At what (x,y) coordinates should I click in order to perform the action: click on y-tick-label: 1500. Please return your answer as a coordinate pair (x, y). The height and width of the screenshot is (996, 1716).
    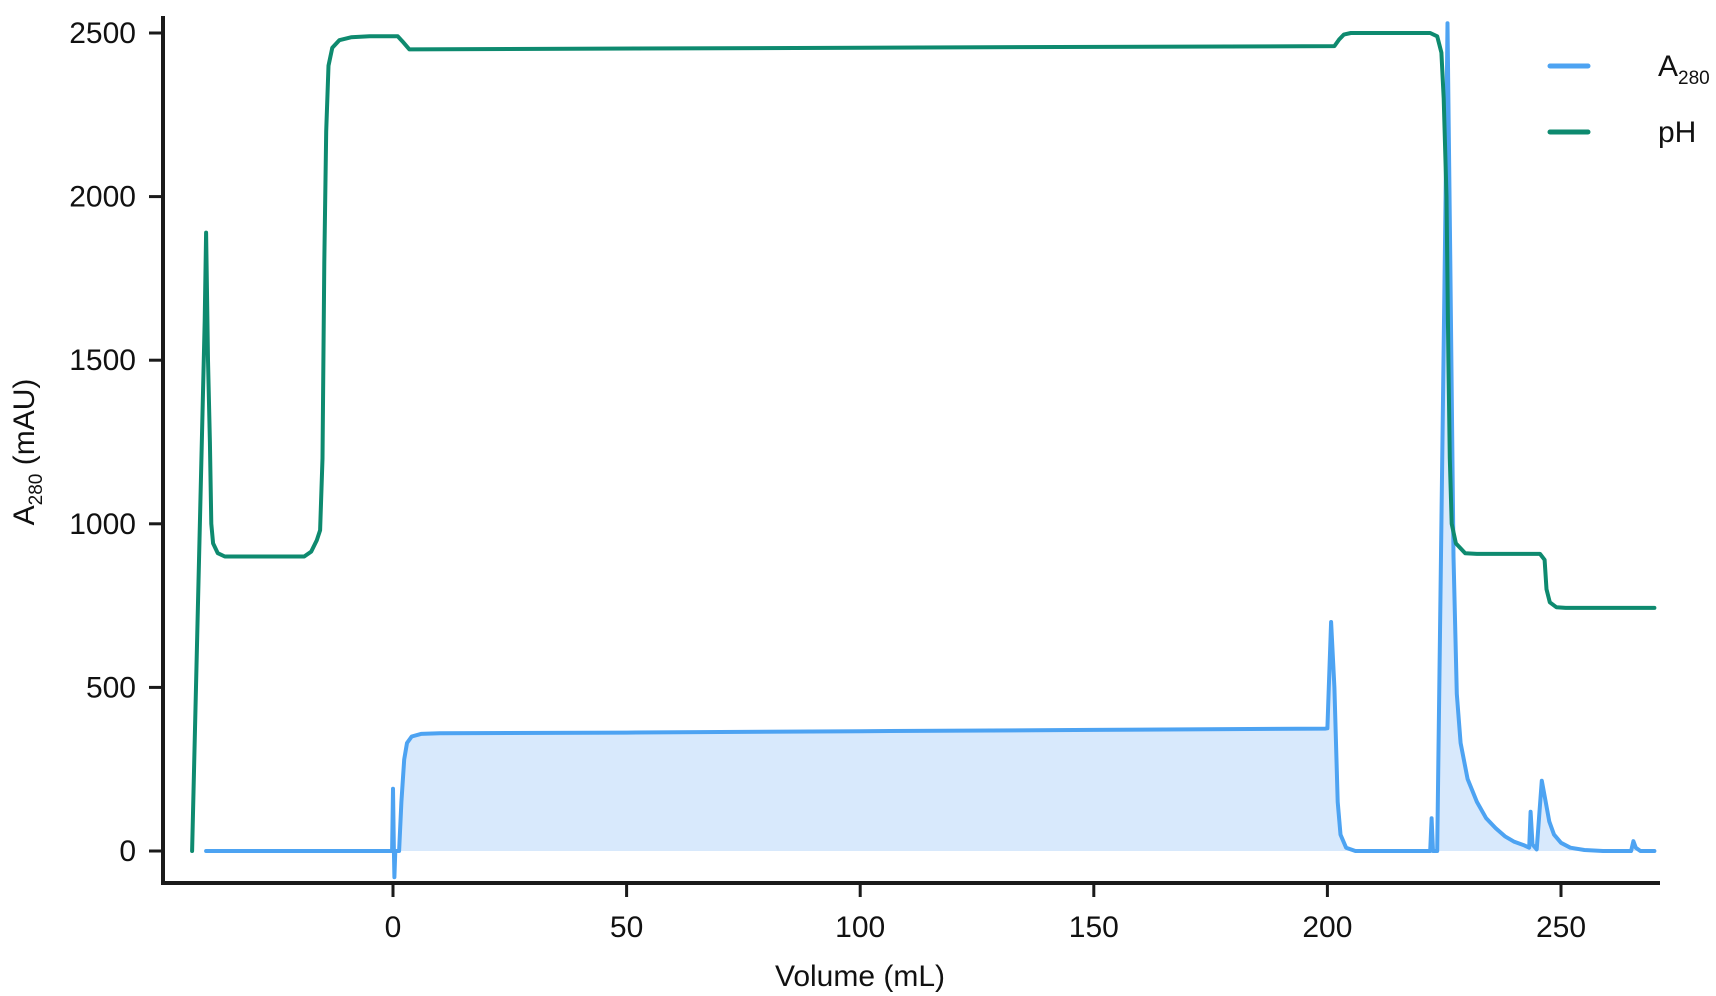
    Looking at the image, I should click on (102, 360).